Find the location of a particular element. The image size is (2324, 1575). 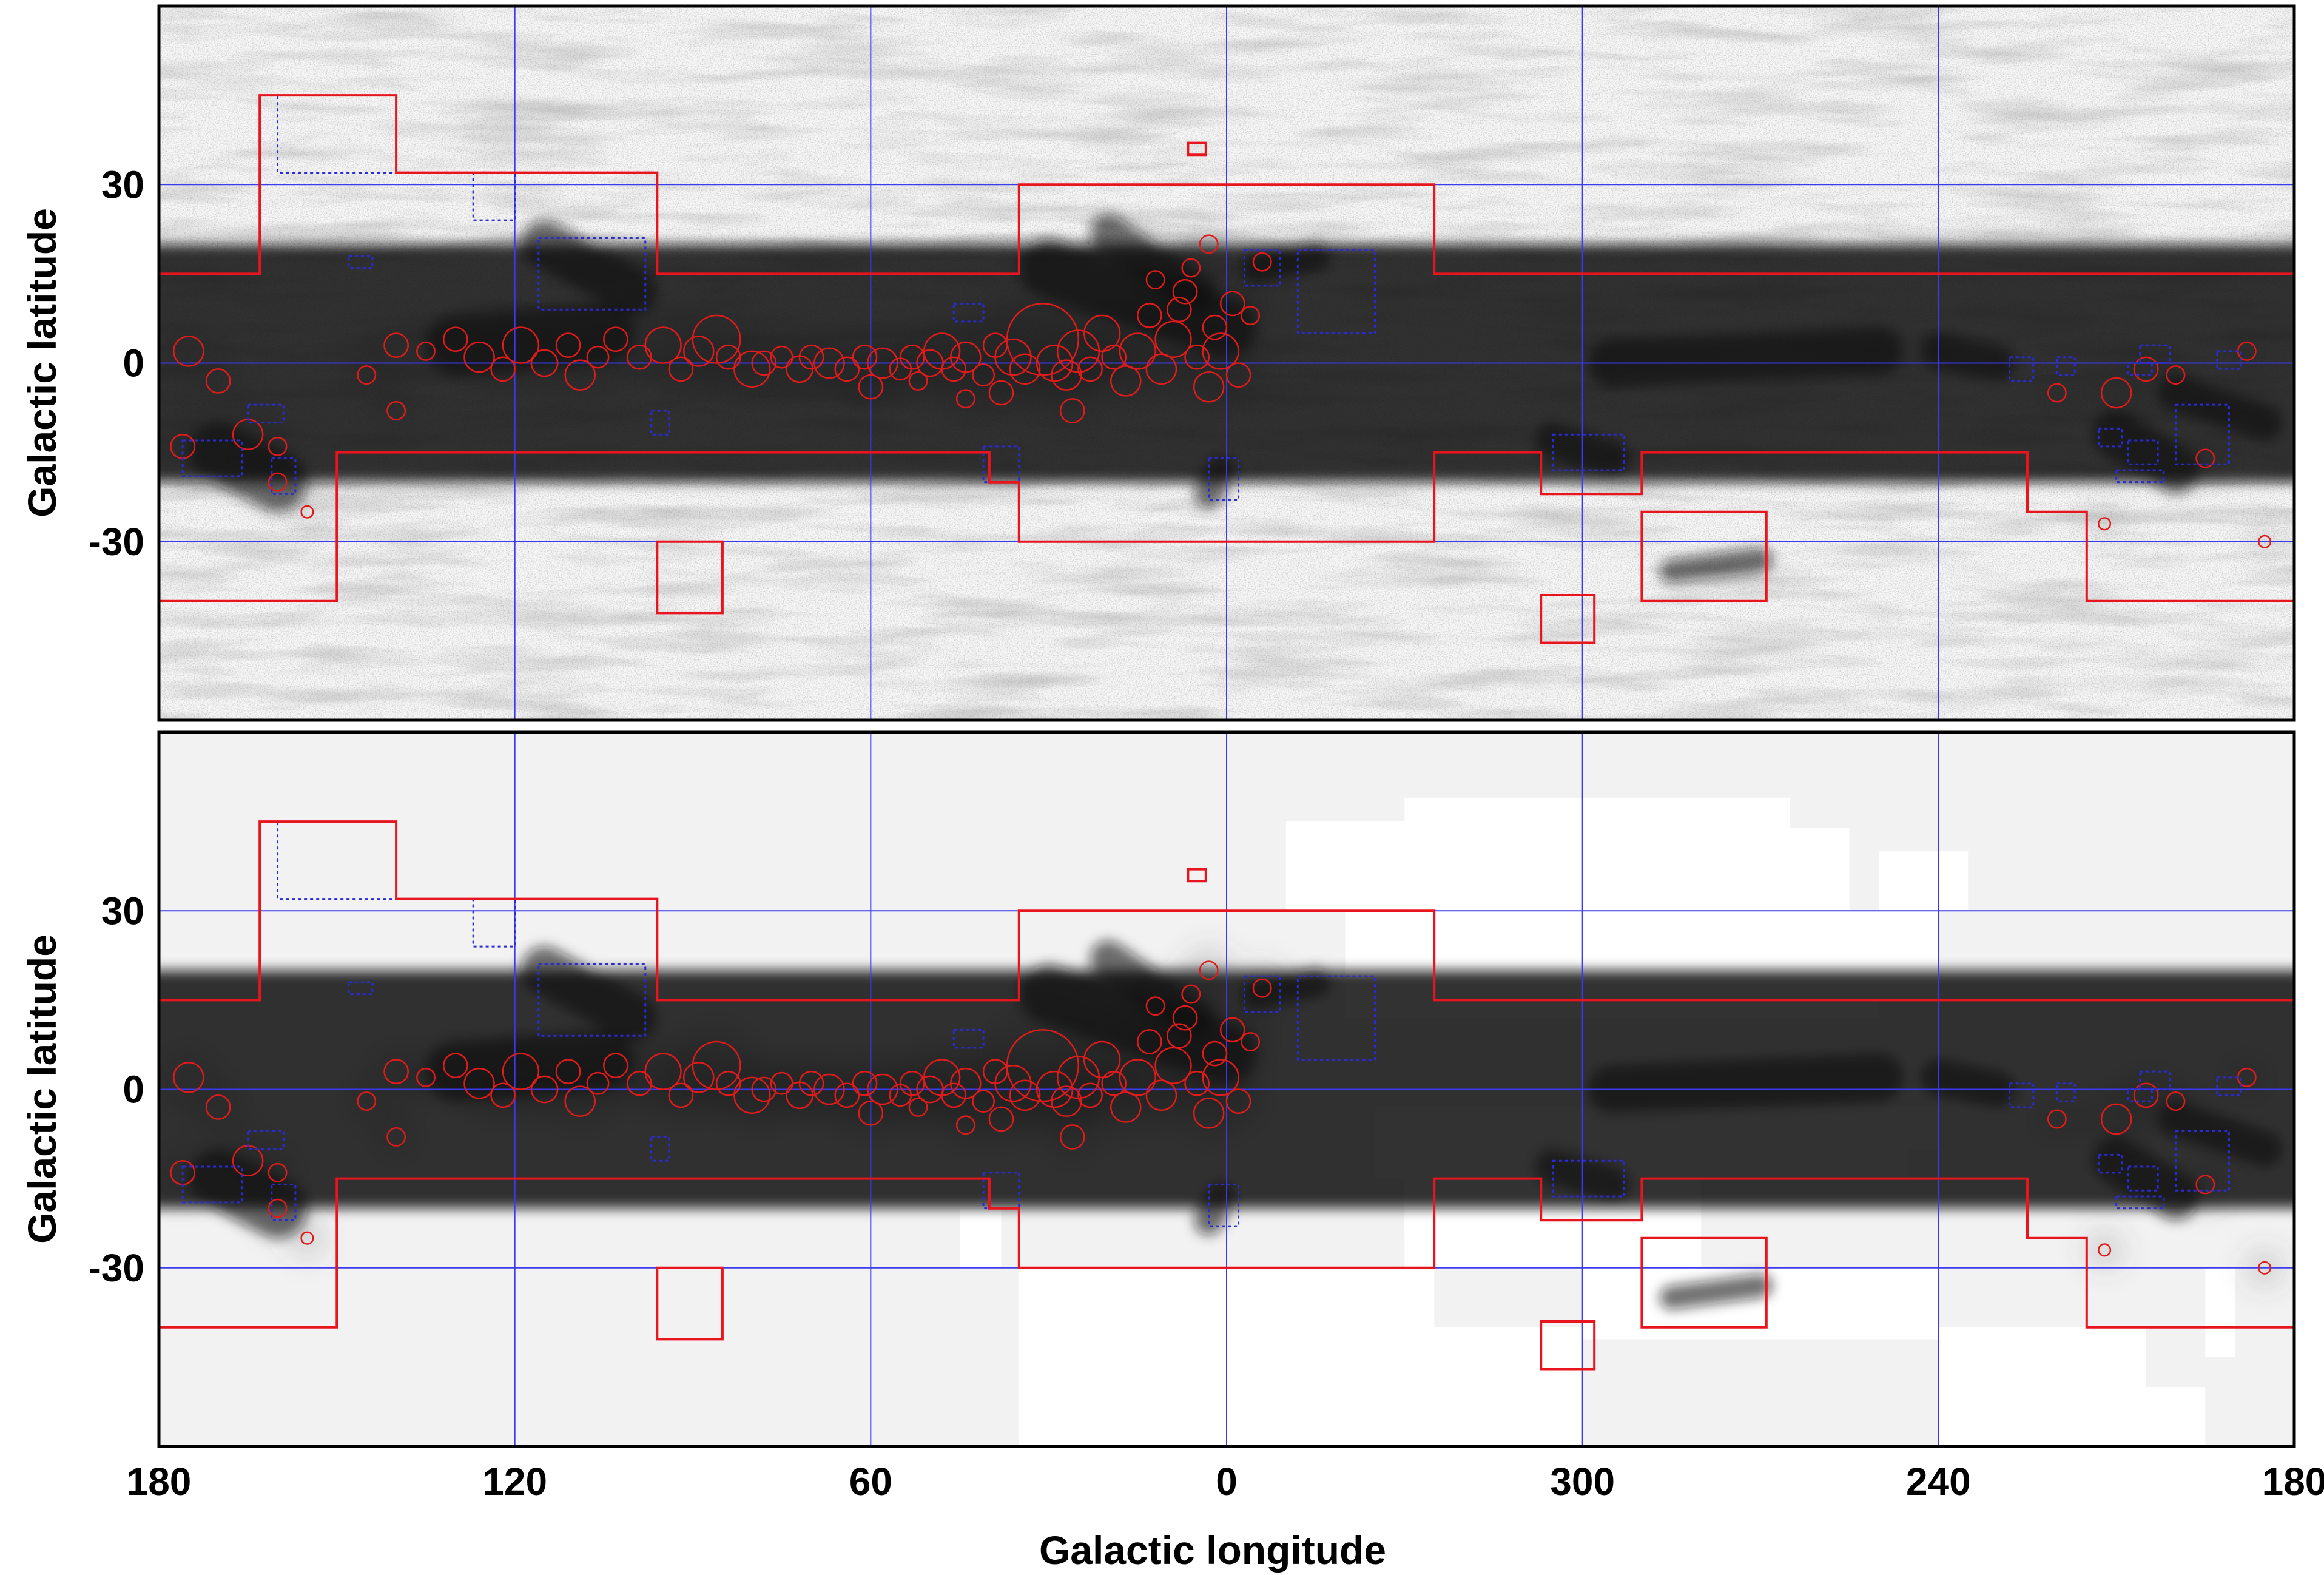

survey-boundary-main-north is located at coordinates (1226, 184).